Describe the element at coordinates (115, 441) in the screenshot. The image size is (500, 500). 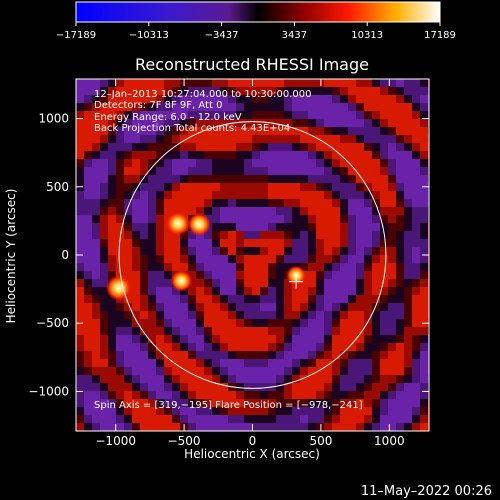
I see `x-tick-label: −1000` at that location.